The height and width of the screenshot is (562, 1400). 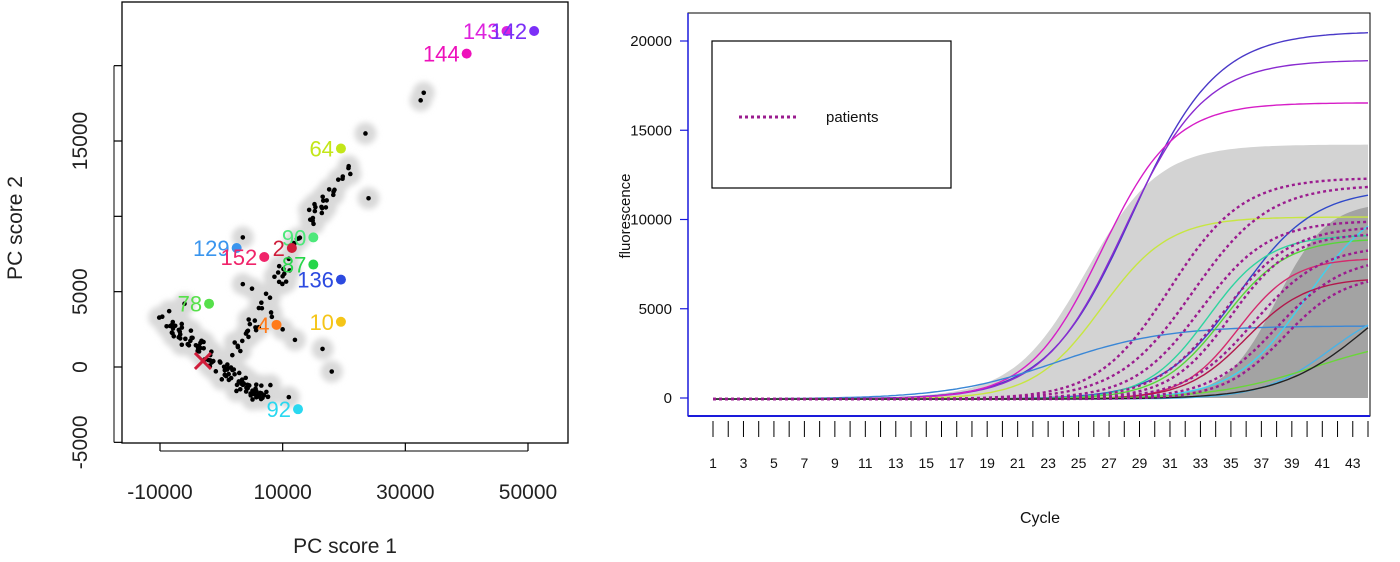 What do you see at coordinates (315, 280) in the screenshot?
I see `point-label: 136` at bounding box center [315, 280].